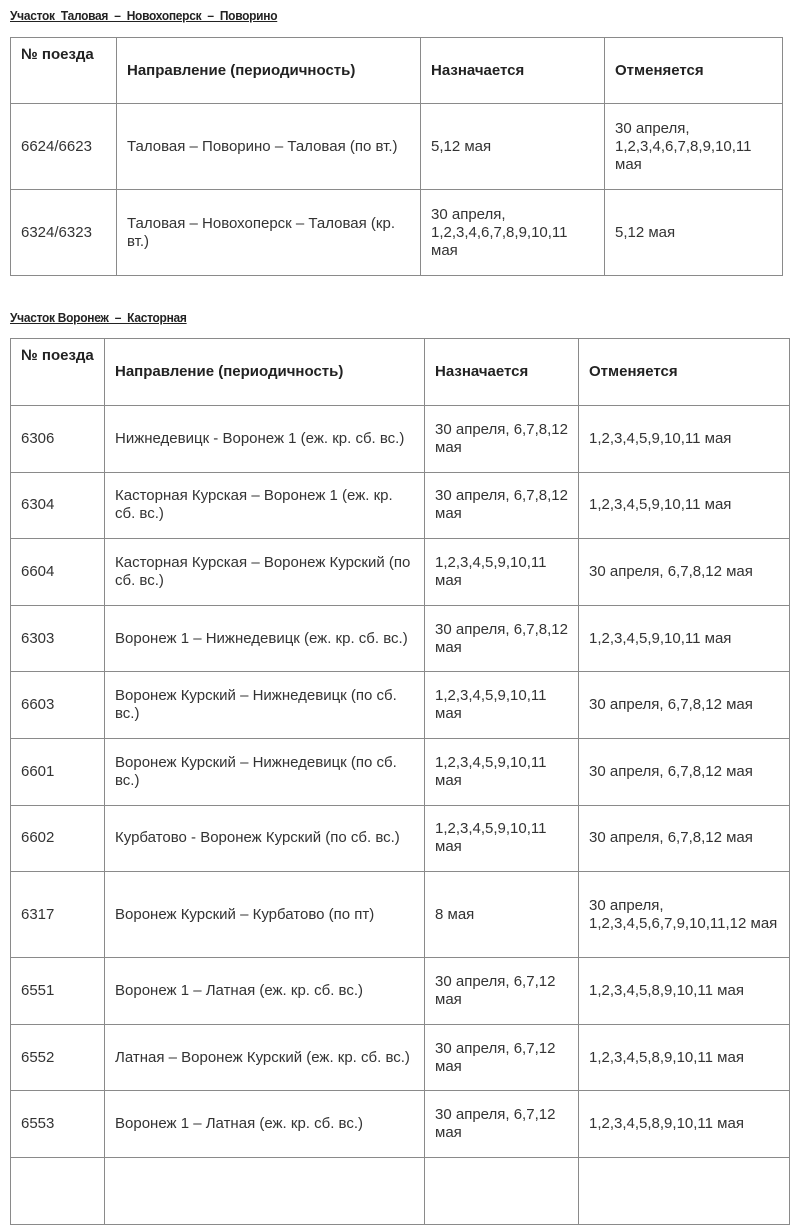 This screenshot has height=1225, width=800. Describe the element at coordinates (264, 838) in the screenshot. I see `cell-direction: Курбатово - Воронеж Курский (по сб. вс.)` at that location.